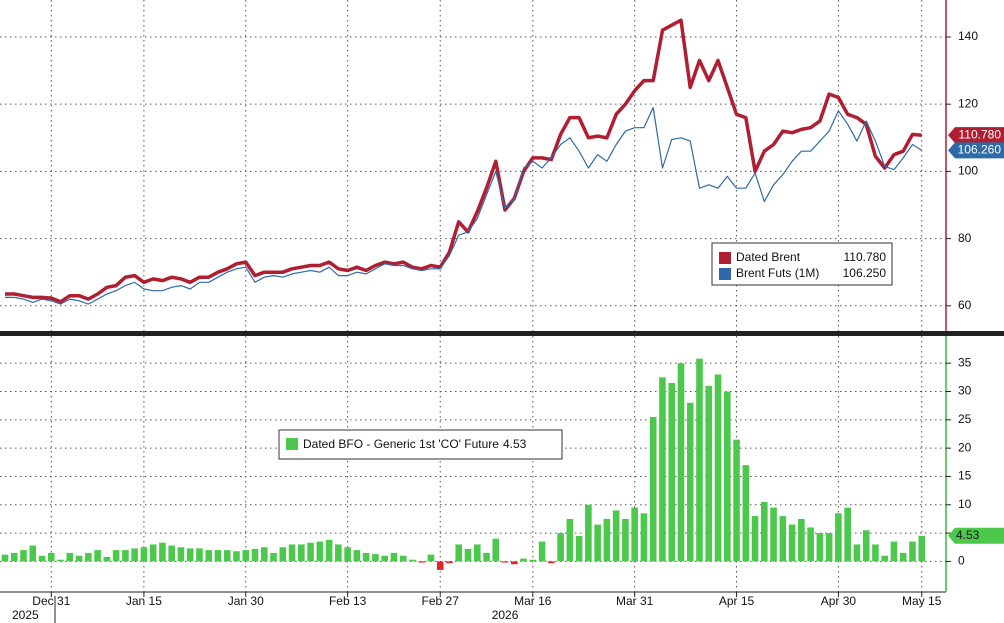  What do you see at coordinates (965, 305) in the screenshot?
I see `y-tick-label: 60` at bounding box center [965, 305].